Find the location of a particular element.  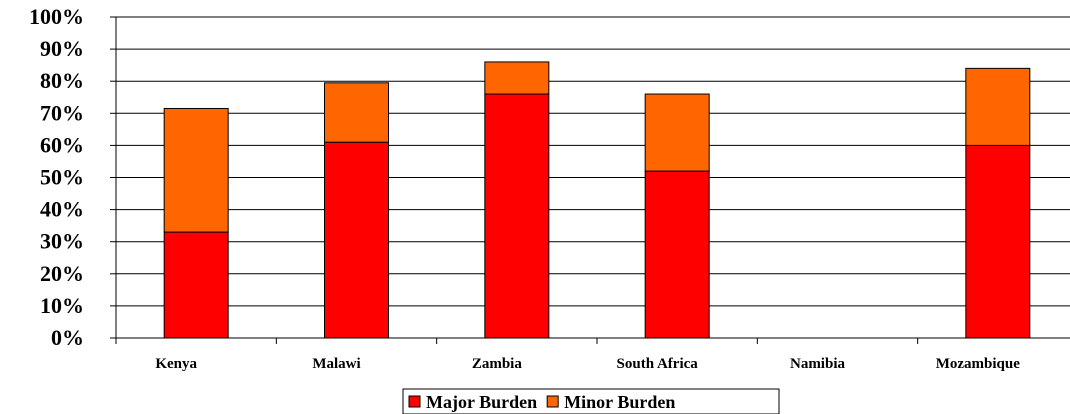

y-tick-label: 20% is located at coordinates (62, 273).